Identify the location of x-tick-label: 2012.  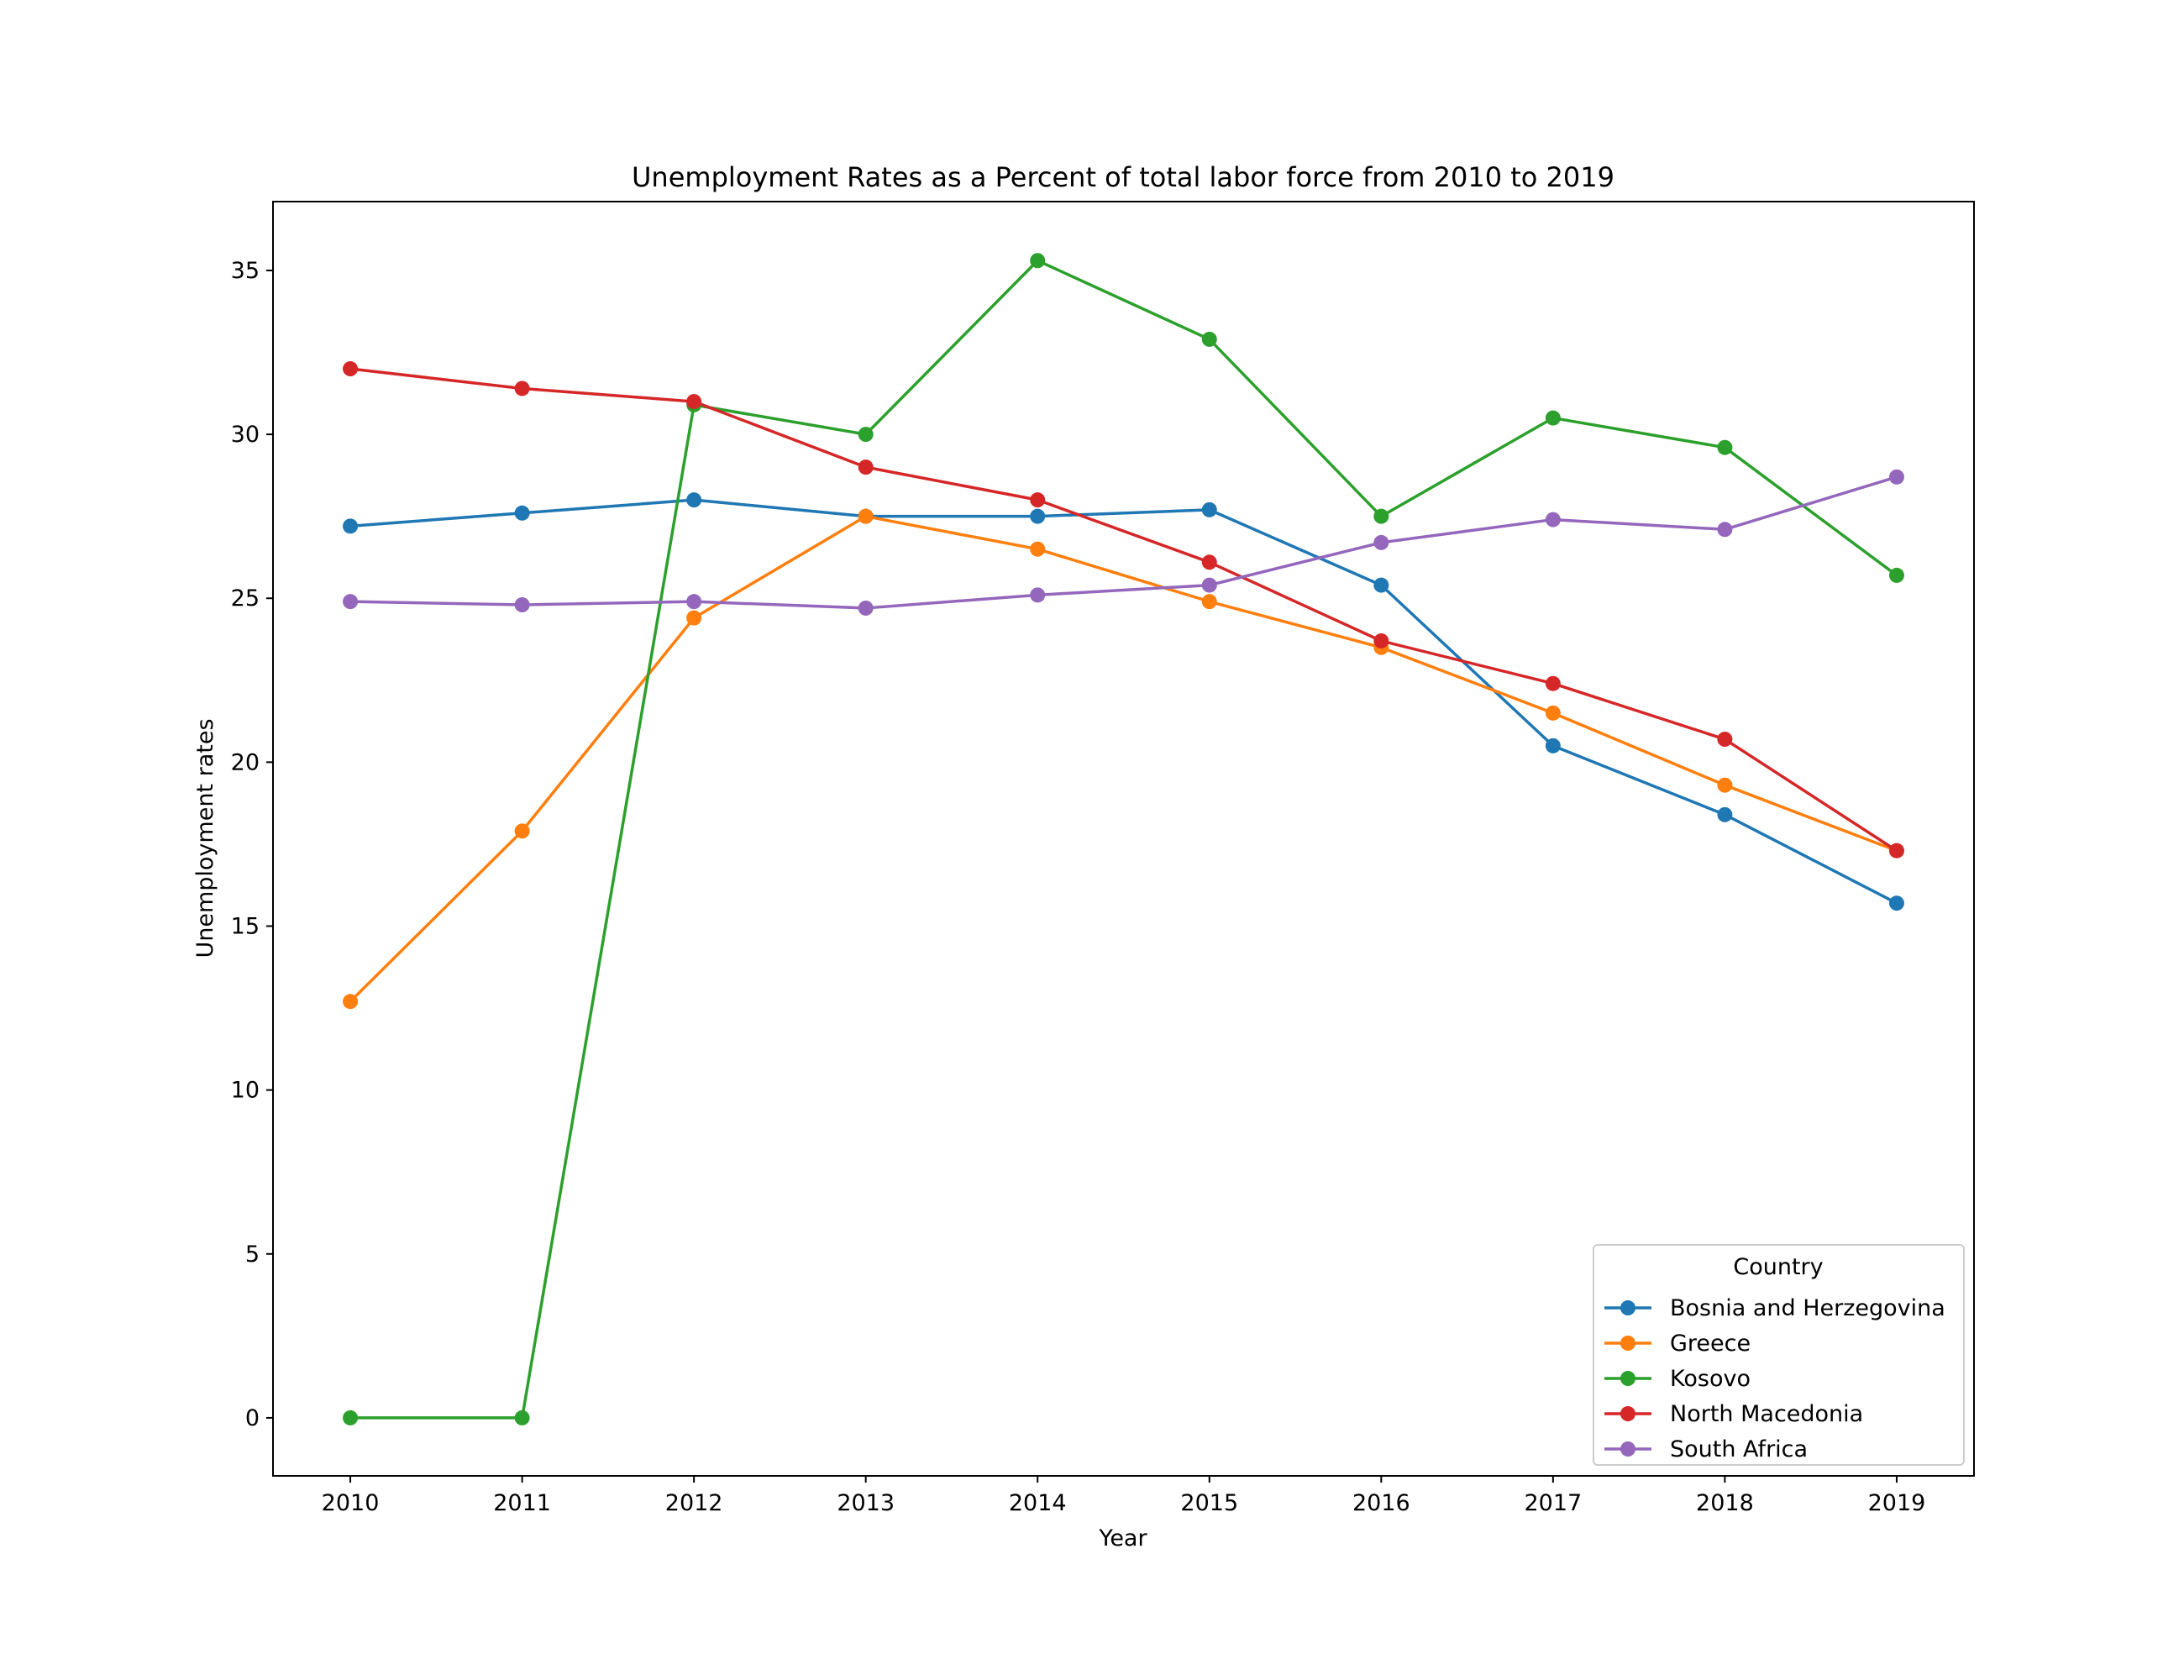
(694, 1503).